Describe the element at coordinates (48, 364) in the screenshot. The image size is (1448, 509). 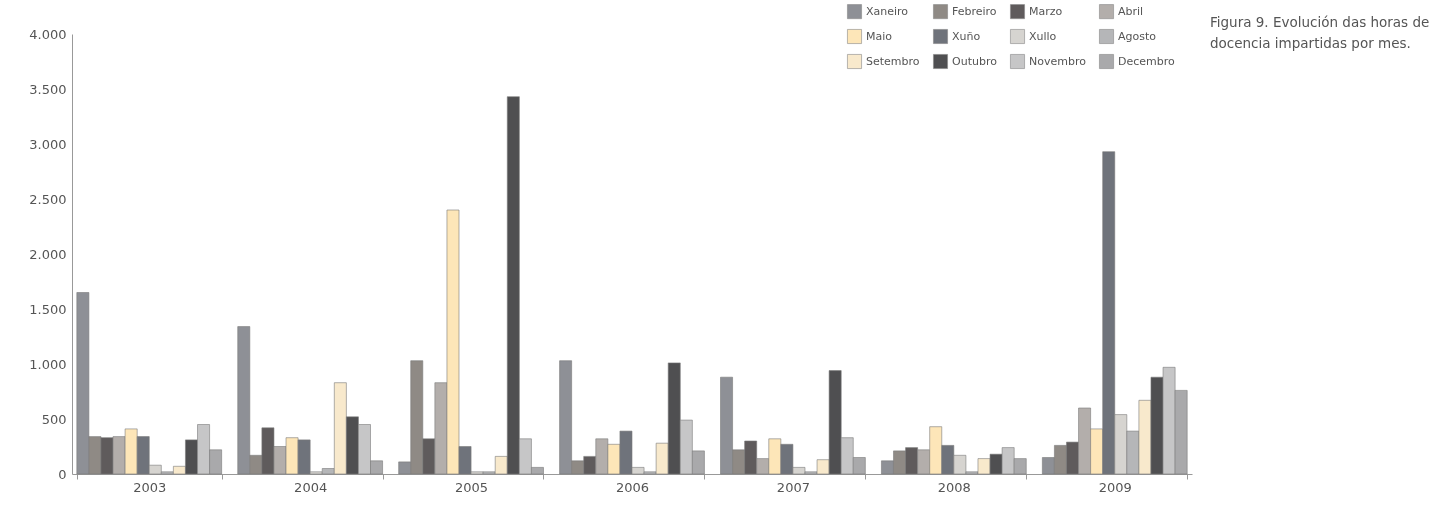
I see `y-tick-label: 1.000` at that location.